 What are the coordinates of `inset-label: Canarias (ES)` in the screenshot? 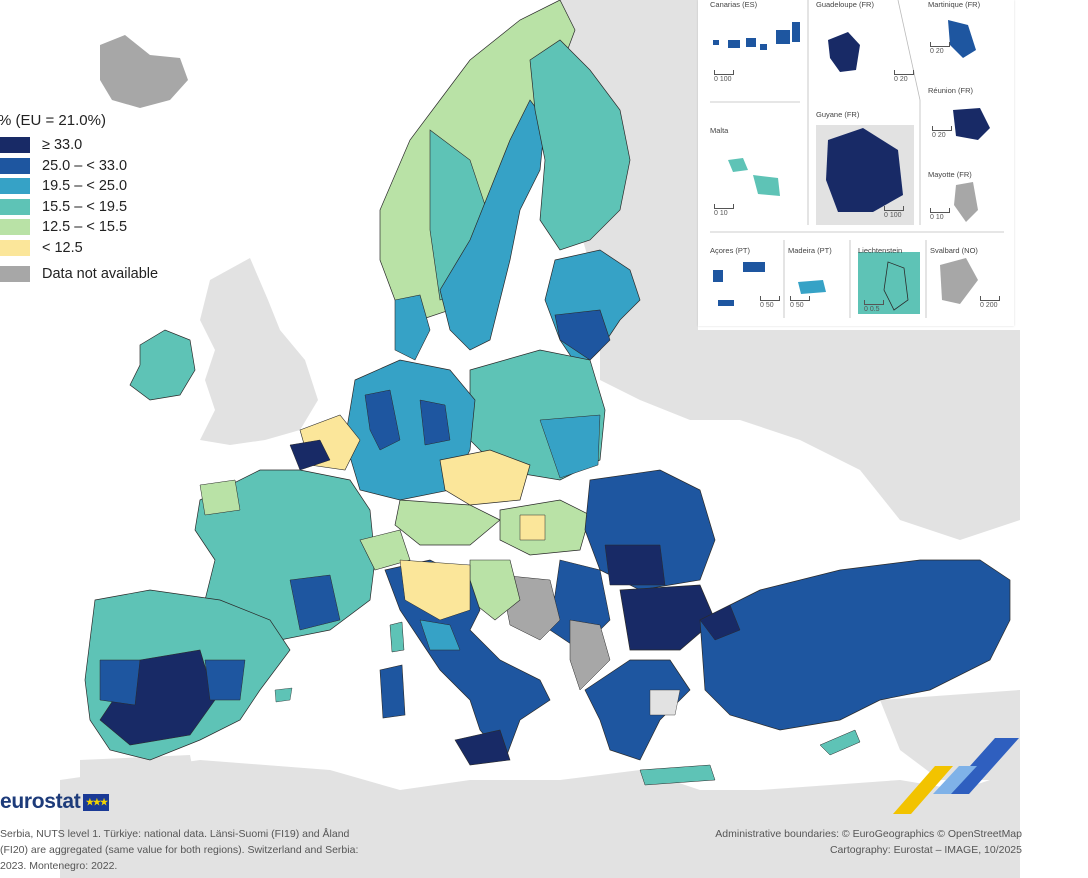 It's located at (734, 4).